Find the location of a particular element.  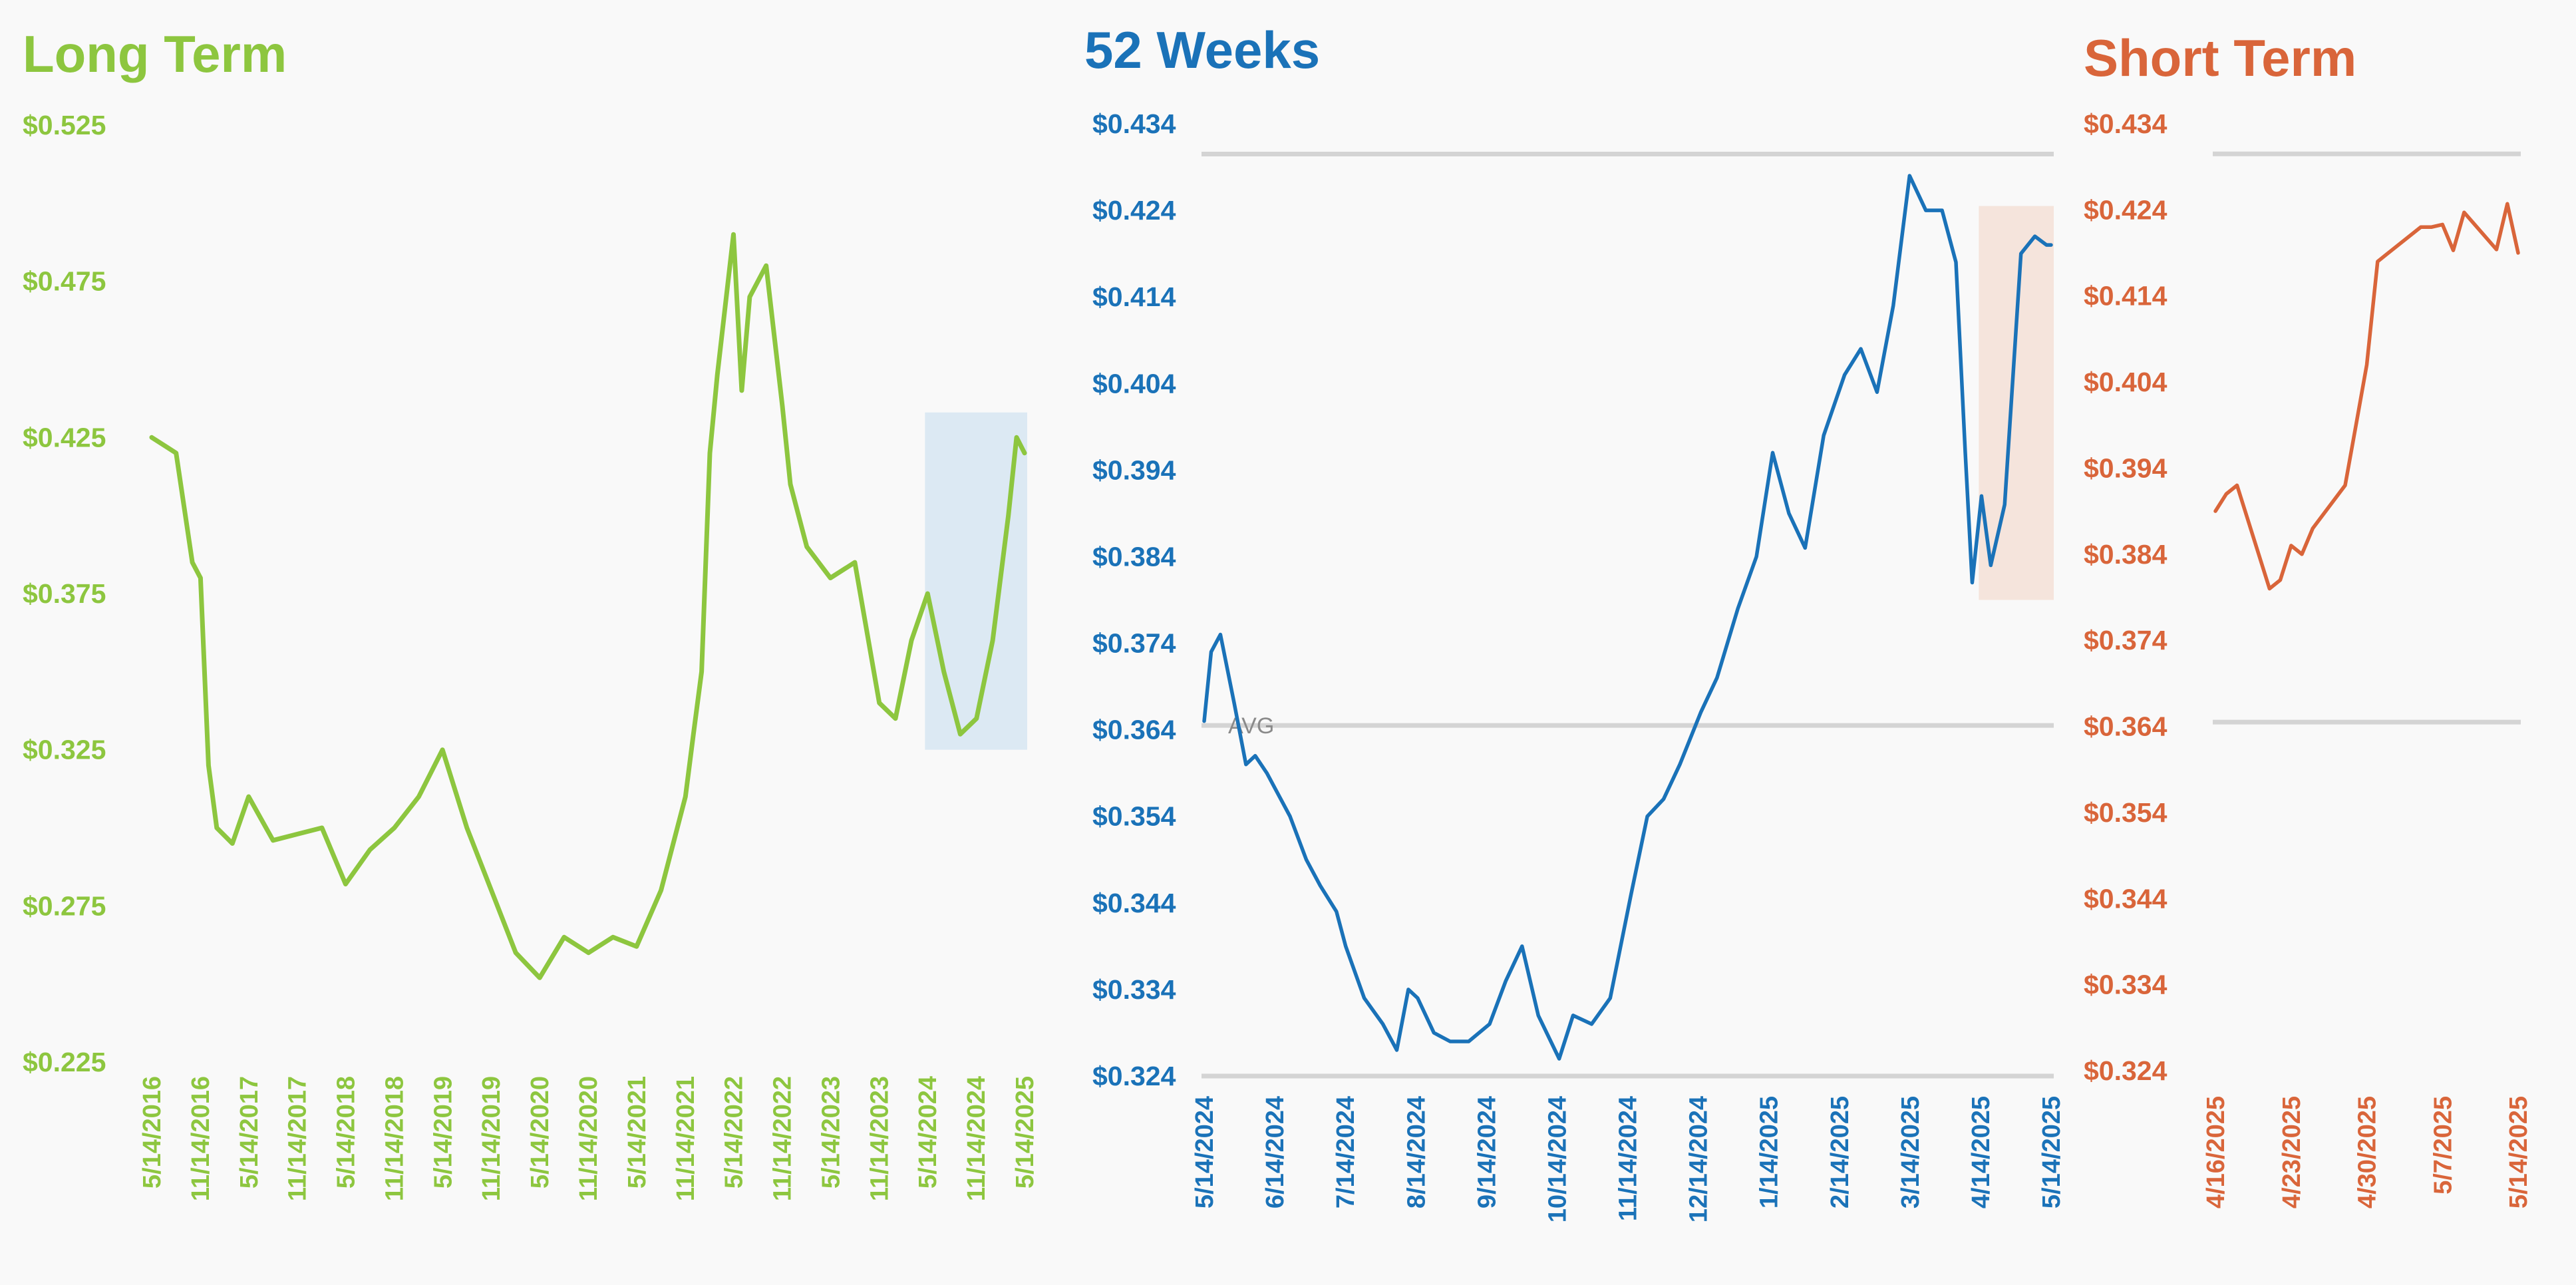

x-tick-label: 11/14/2016 is located at coordinates (201, 1138).